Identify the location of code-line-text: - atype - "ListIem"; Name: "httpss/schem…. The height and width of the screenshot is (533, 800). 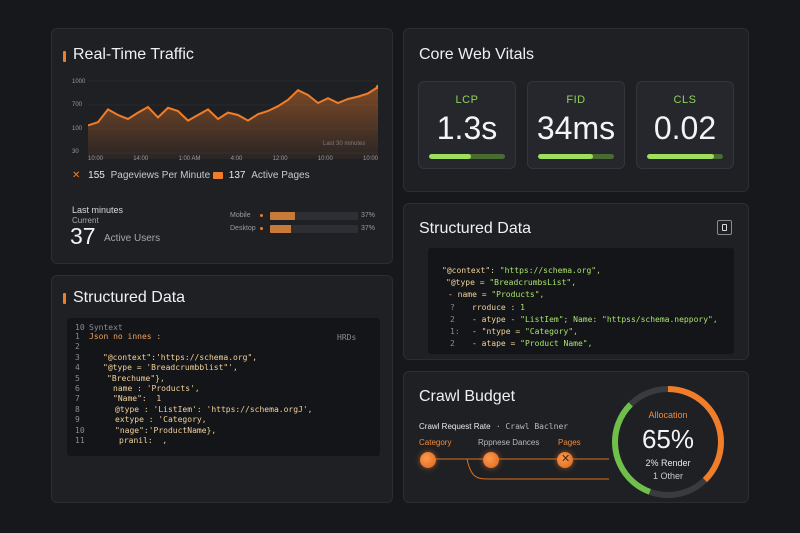
(595, 319).